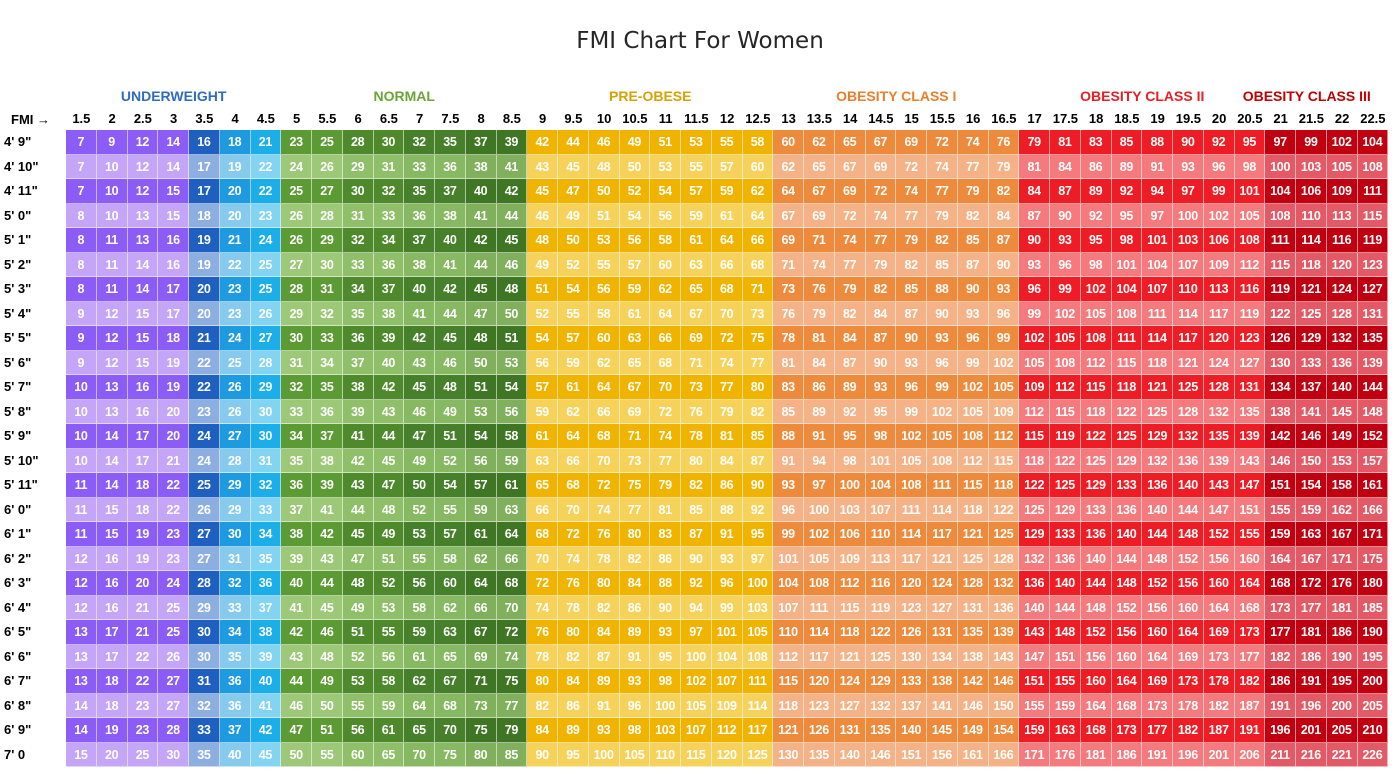 The height and width of the screenshot is (777, 1400). What do you see at coordinates (573, 313) in the screenshot?
I see `weight-cell: 55` at bounding box center [573, 313].